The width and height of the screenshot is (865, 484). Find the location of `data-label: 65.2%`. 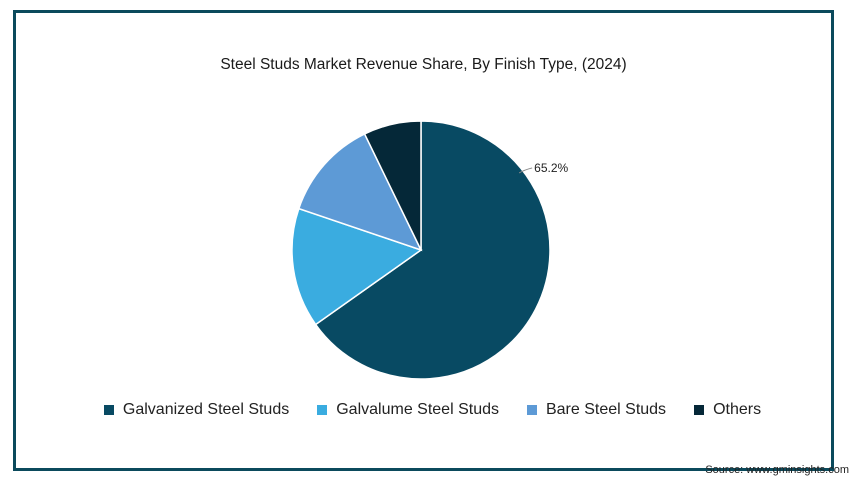

data-label: 65.2% is located at coordinates (551, 168).